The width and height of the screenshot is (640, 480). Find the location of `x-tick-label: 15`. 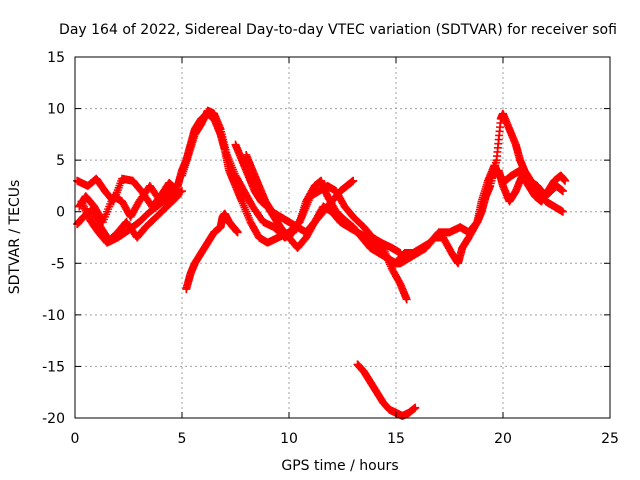

x-tick-label: 15 is located at coordinates (396, 439).